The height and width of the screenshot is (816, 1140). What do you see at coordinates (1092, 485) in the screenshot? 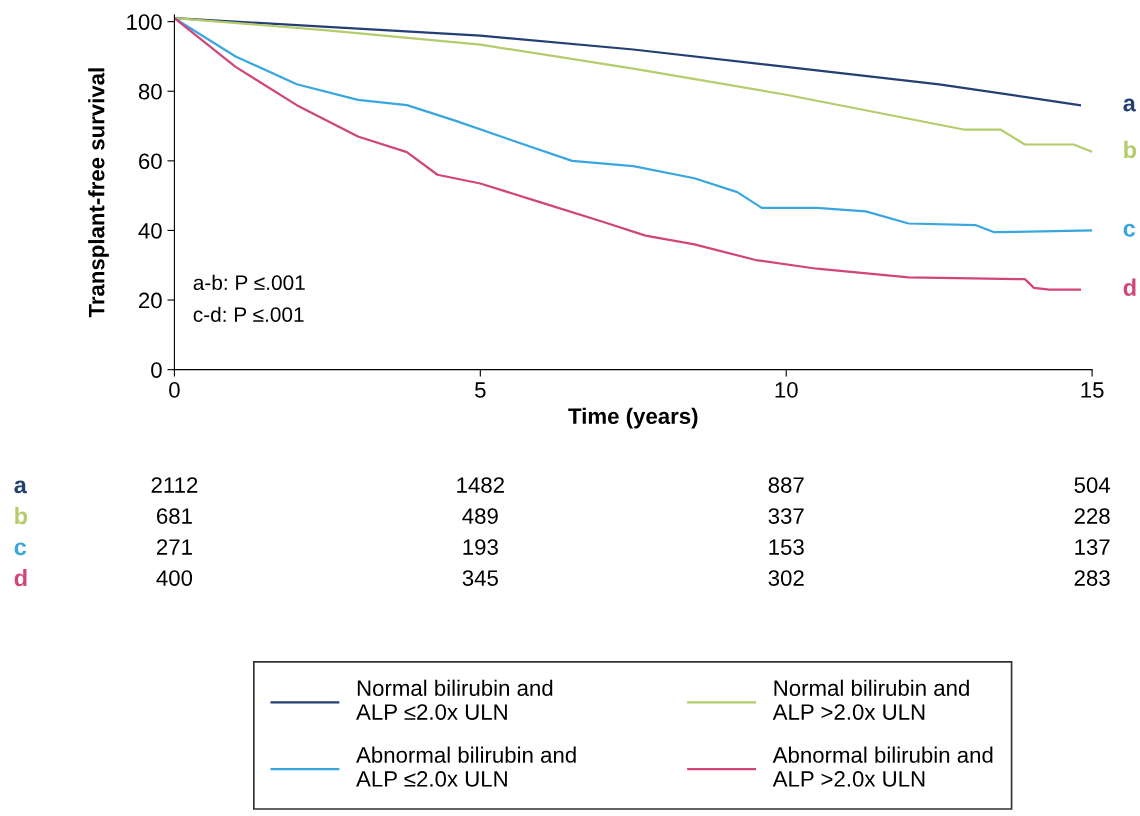
I see `text: 504` at bounding box center [1092, 485].